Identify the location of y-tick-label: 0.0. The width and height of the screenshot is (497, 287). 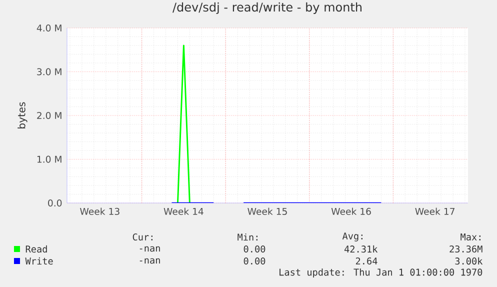
(55, 203).